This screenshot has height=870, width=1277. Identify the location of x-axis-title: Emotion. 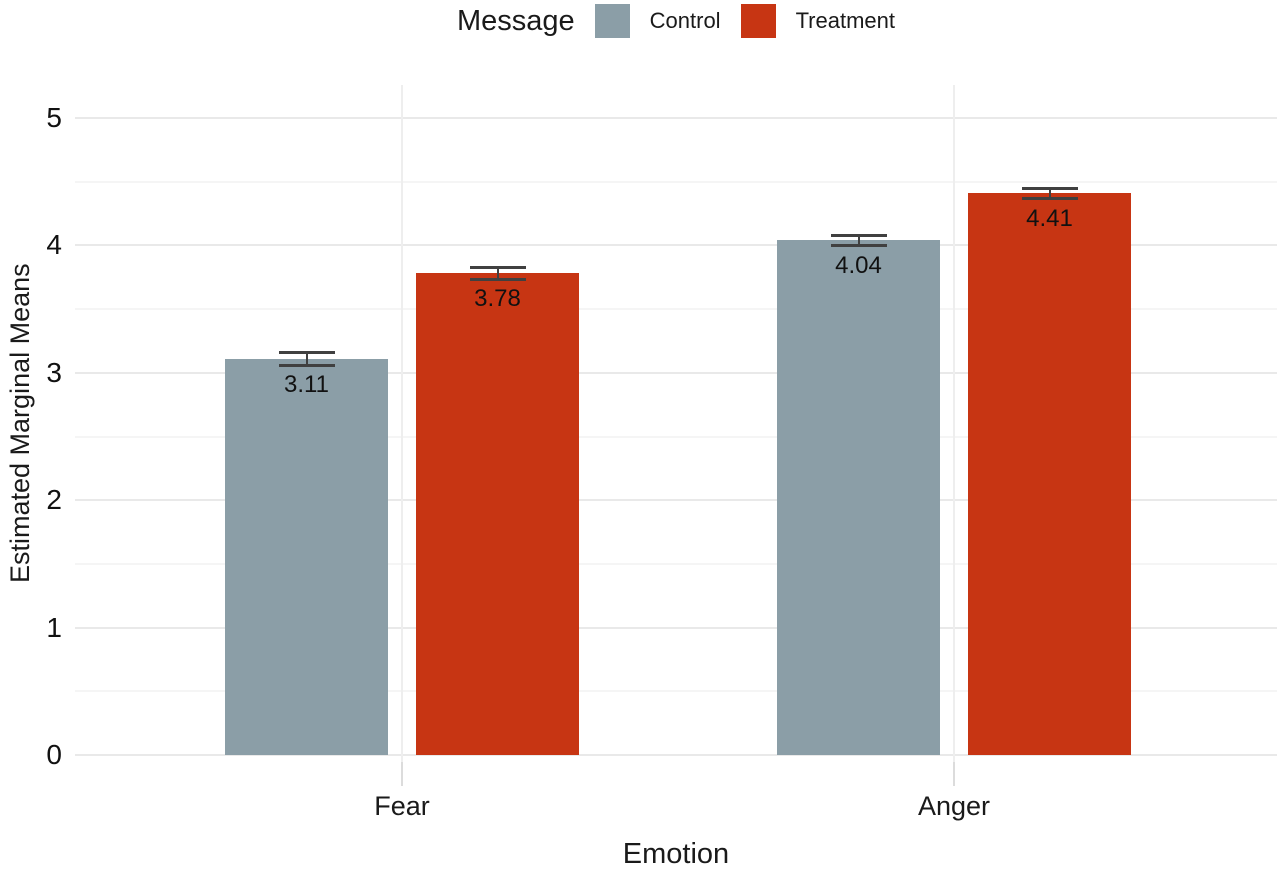
(676, 854).